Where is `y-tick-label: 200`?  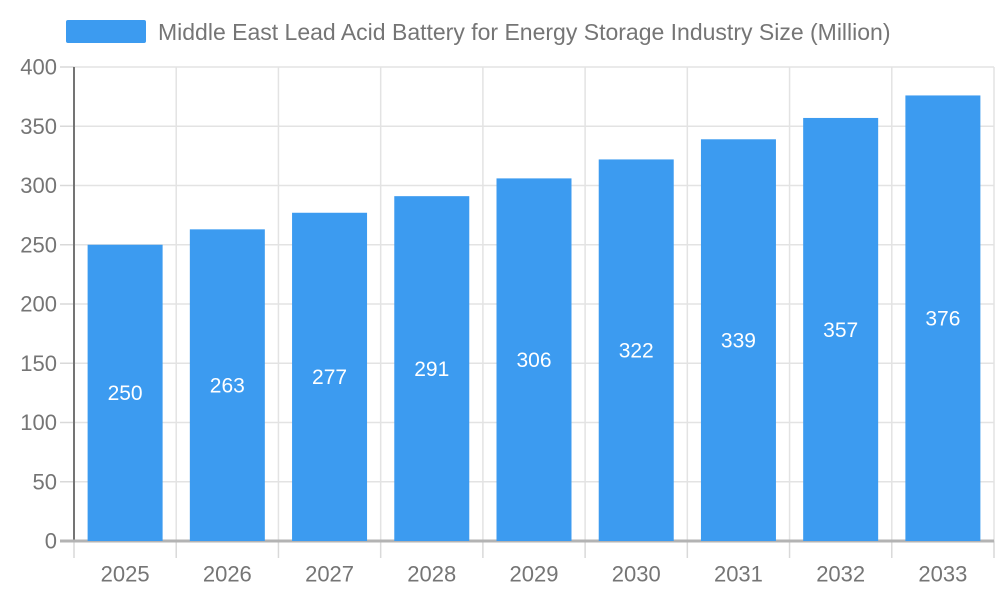 y-tick-label: 200 is located at coordinates (38, 304).